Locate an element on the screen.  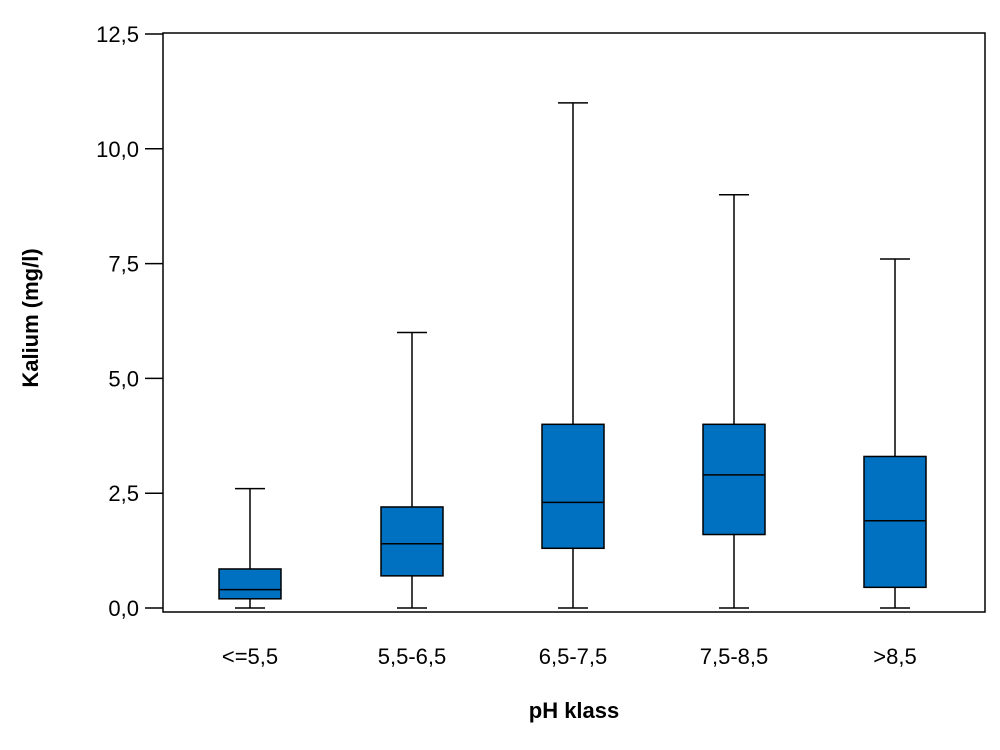
x-tick-label: <=5,5 is located at coordinates (250, 656).